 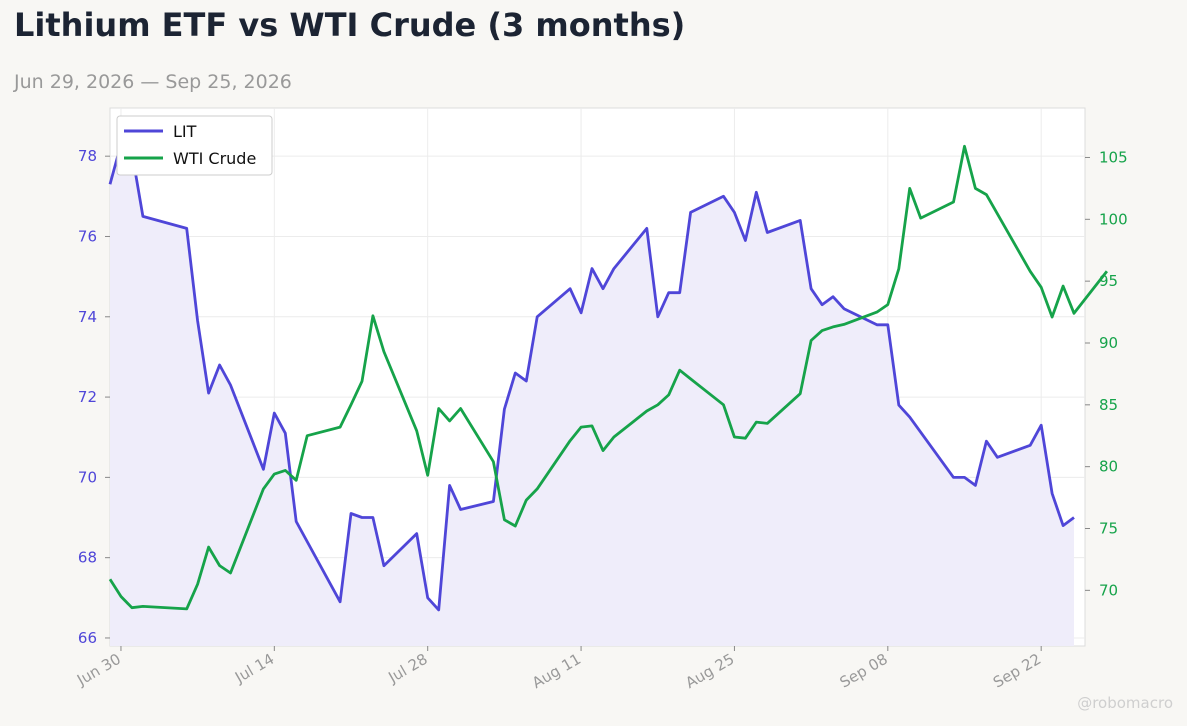 I want to click on y-right-tick-label: 80, so click(x=1108, y=467).